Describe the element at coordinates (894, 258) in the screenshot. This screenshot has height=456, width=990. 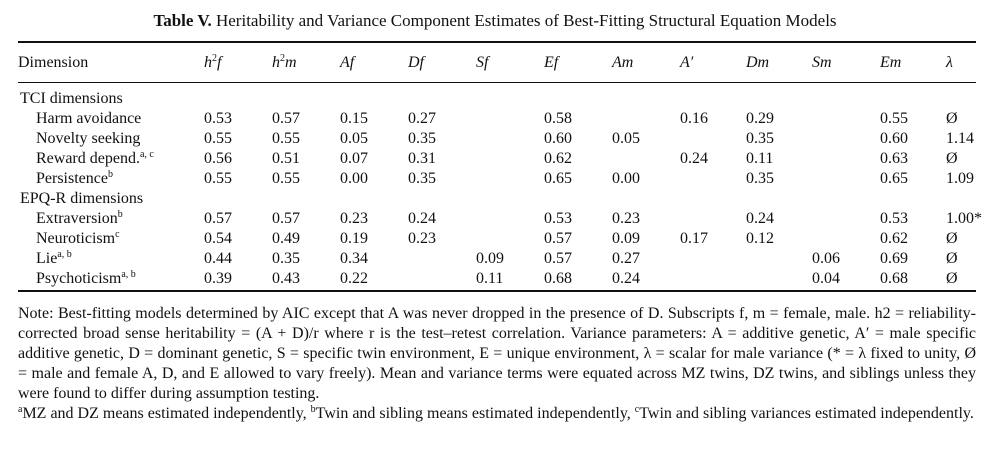
I see `table-cell: 0.69` at that location.